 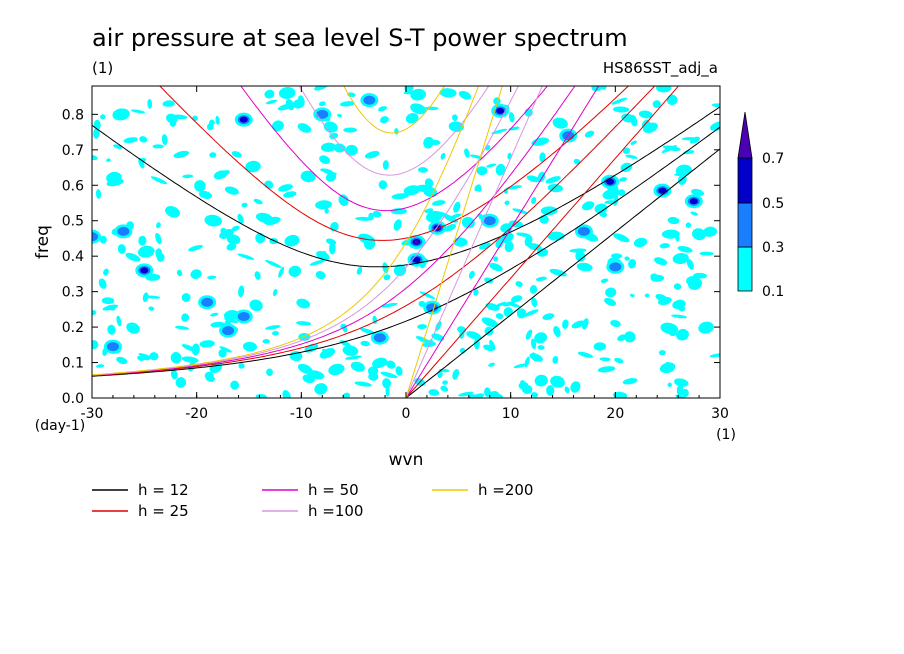 I want to click on legend-label: h = 25, so click(x=163, y=511).